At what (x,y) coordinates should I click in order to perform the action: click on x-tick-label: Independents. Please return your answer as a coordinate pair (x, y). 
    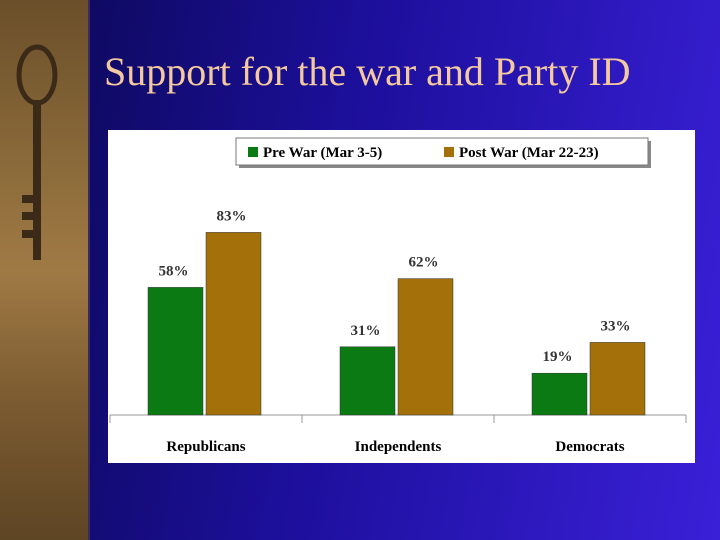
    Looking at the image, I should click on (398, 447).